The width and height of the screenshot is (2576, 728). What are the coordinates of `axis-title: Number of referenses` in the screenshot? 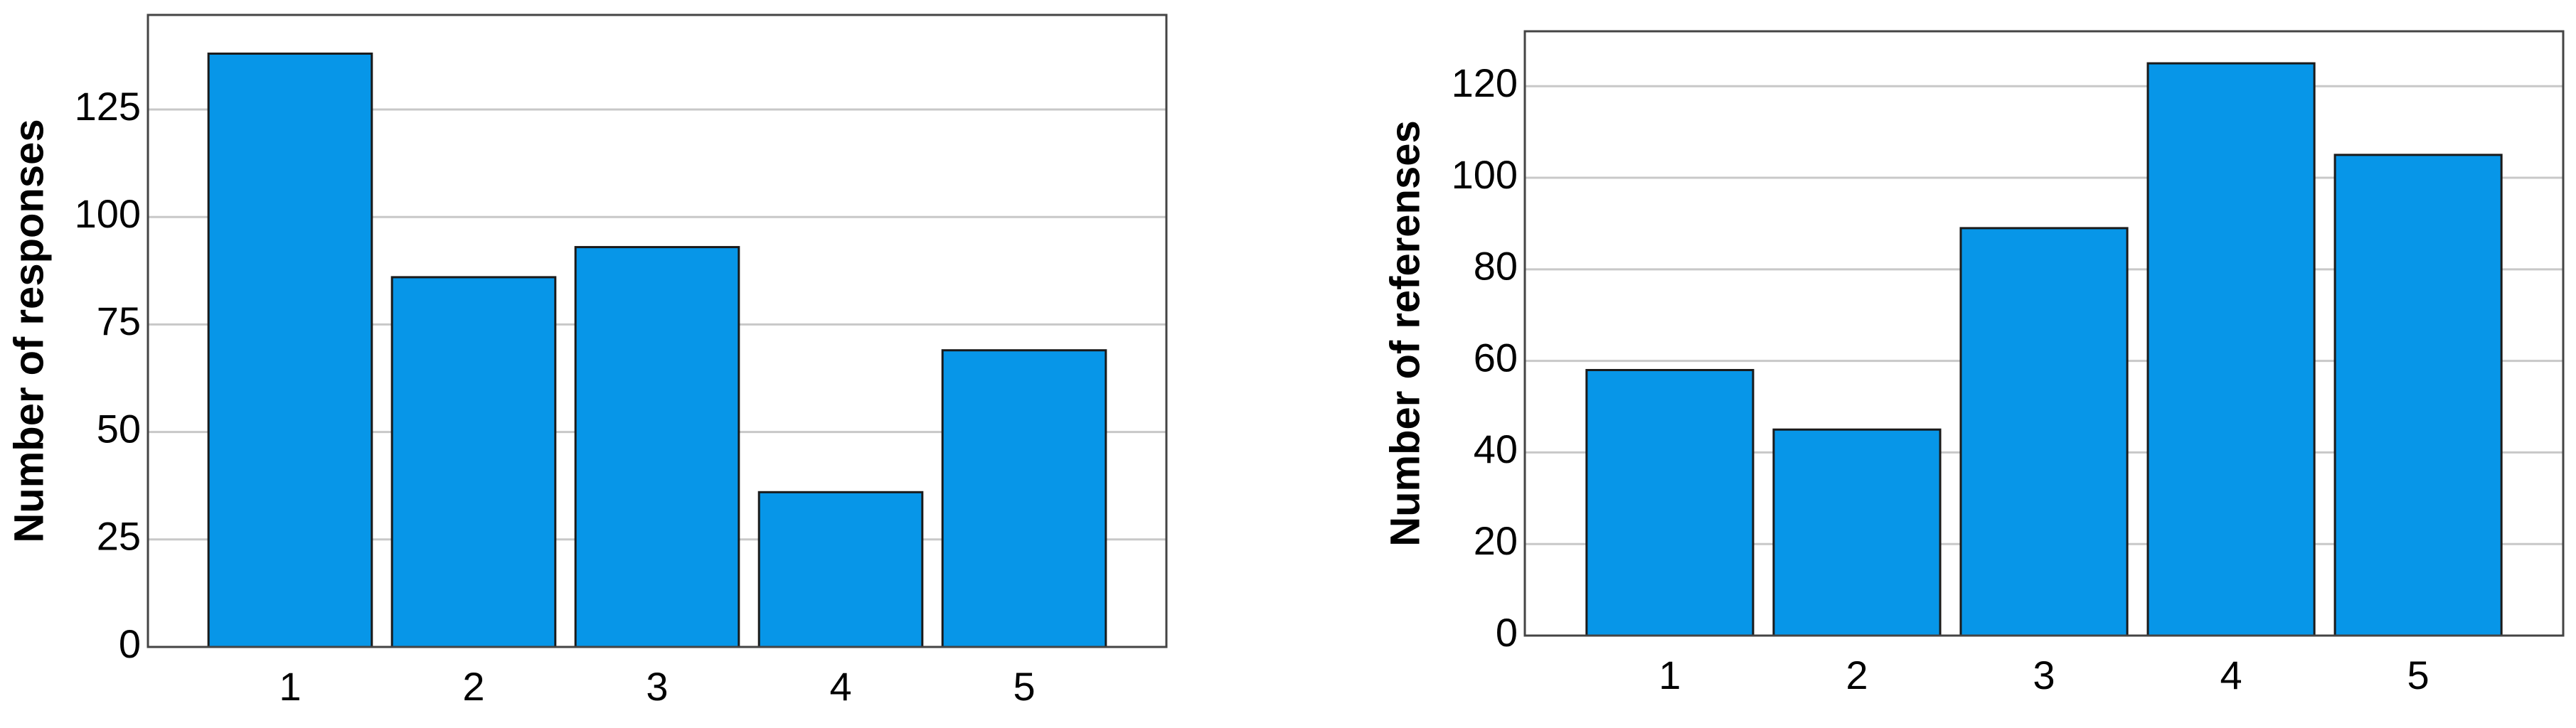 It's located at (1405, 333).